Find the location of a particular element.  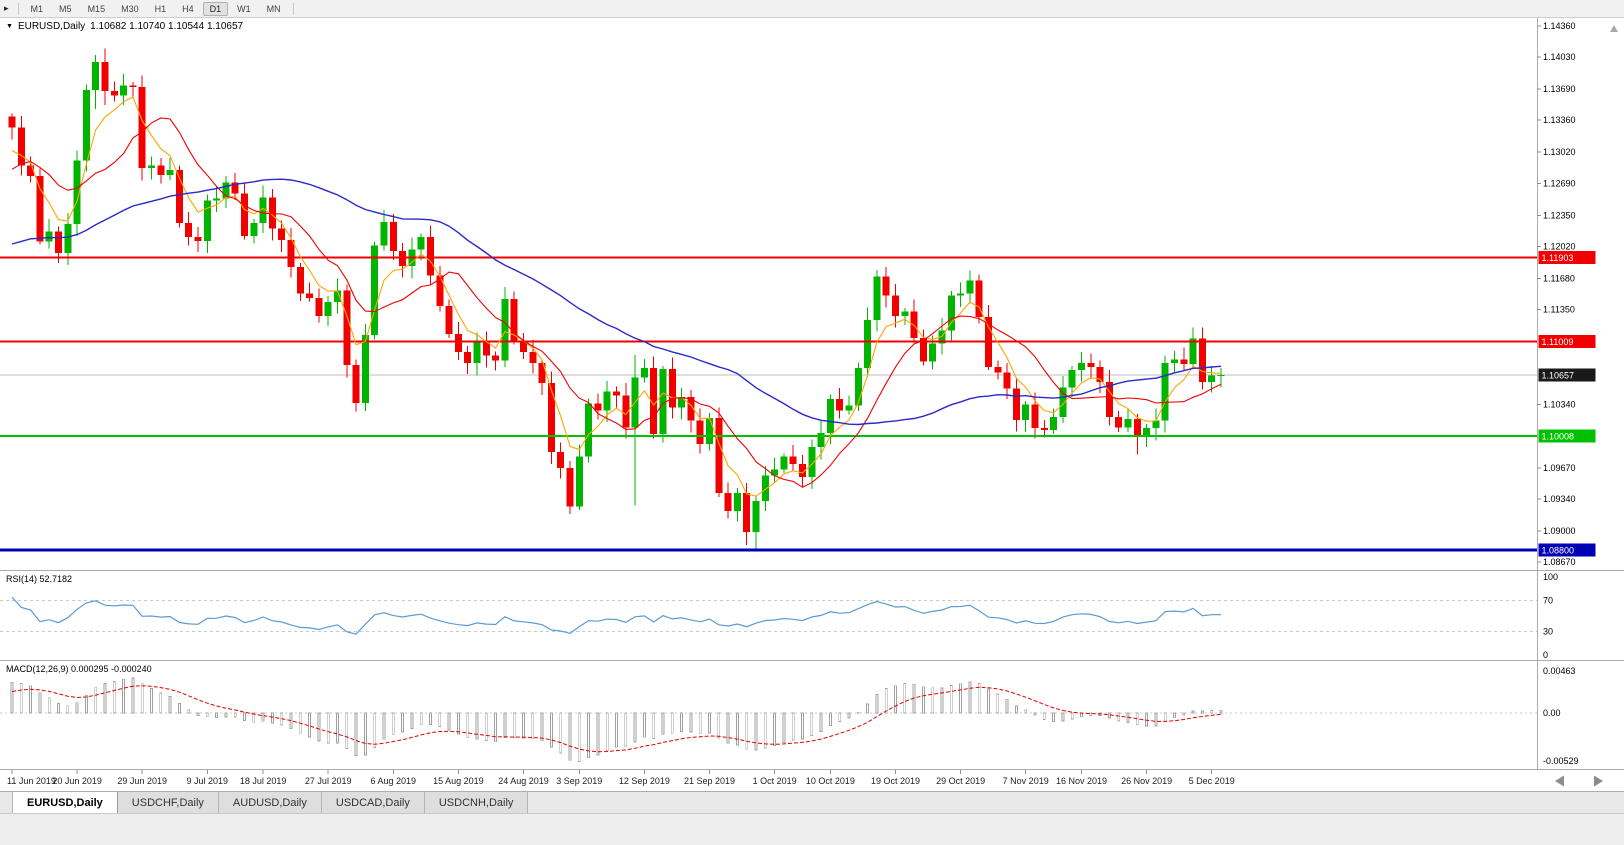

svg-text: 1.14030 is located at coordinates (1559, 57).